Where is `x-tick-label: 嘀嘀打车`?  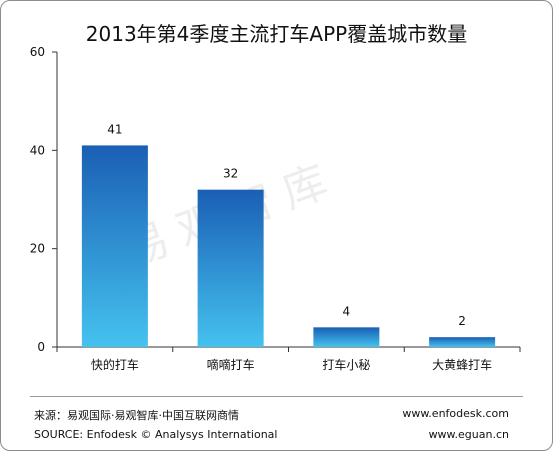 x-tick-label: 嘀嘀打车 is located at coordinates (231, 364).